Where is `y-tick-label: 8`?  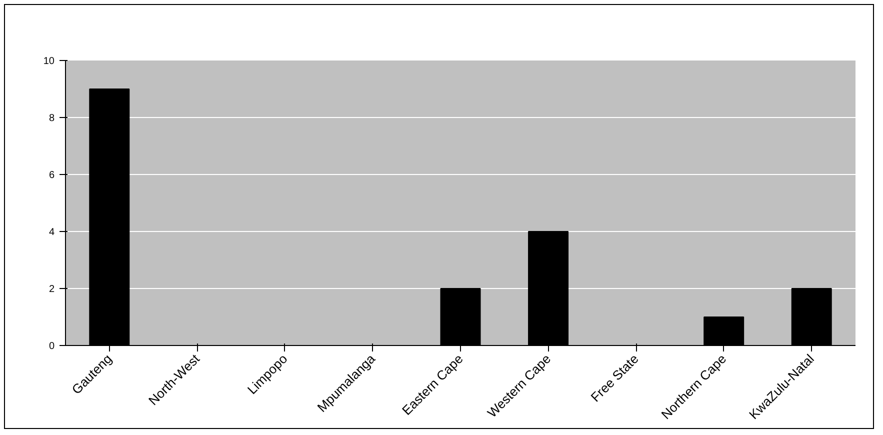 y-tick-label: 8 is located at coordinates (51, 118).